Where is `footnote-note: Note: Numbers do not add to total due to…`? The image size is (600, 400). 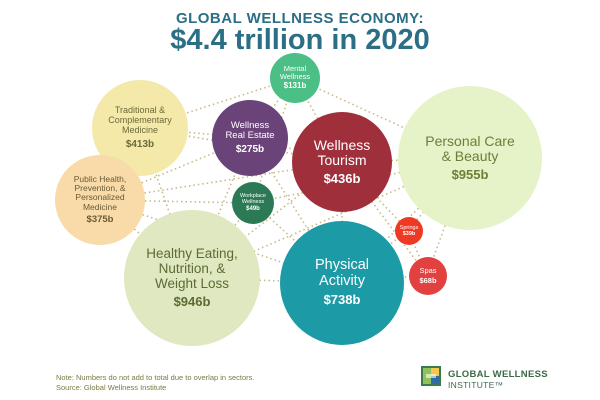 footnote-note: Note: Numbers do not add to total due to… is located at coordinates (155, 377).